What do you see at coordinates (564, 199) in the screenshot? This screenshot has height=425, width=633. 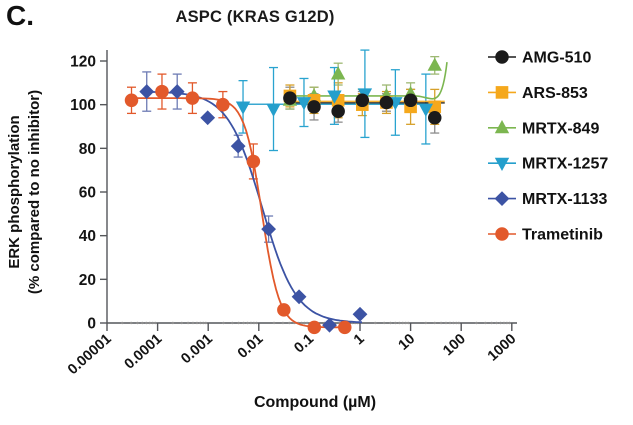 I see `legend-label-MRTX-1133: MRTX-1133` at bounding box center [564, 199].